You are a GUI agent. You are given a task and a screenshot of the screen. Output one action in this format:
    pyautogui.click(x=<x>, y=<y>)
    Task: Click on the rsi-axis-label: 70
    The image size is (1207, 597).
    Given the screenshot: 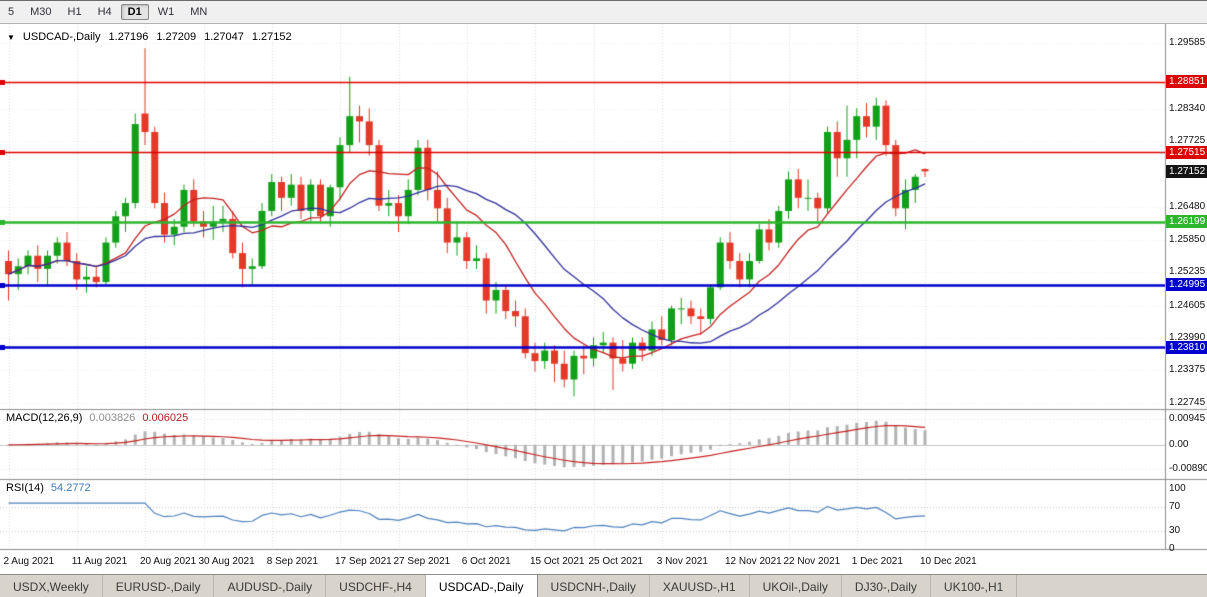 What is the action you would take?
    pyautogui.click(x=1175, y=506)
    